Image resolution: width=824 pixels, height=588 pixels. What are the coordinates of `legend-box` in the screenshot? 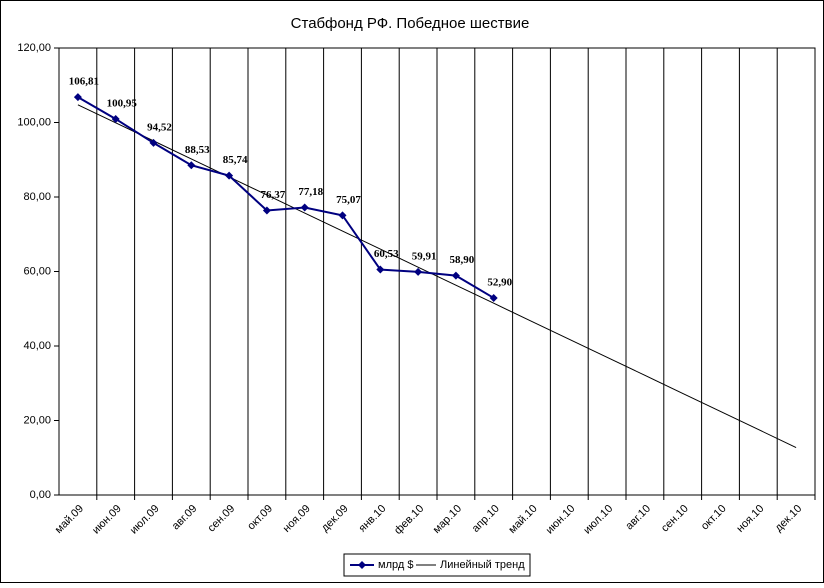 It's located at (437, 565).